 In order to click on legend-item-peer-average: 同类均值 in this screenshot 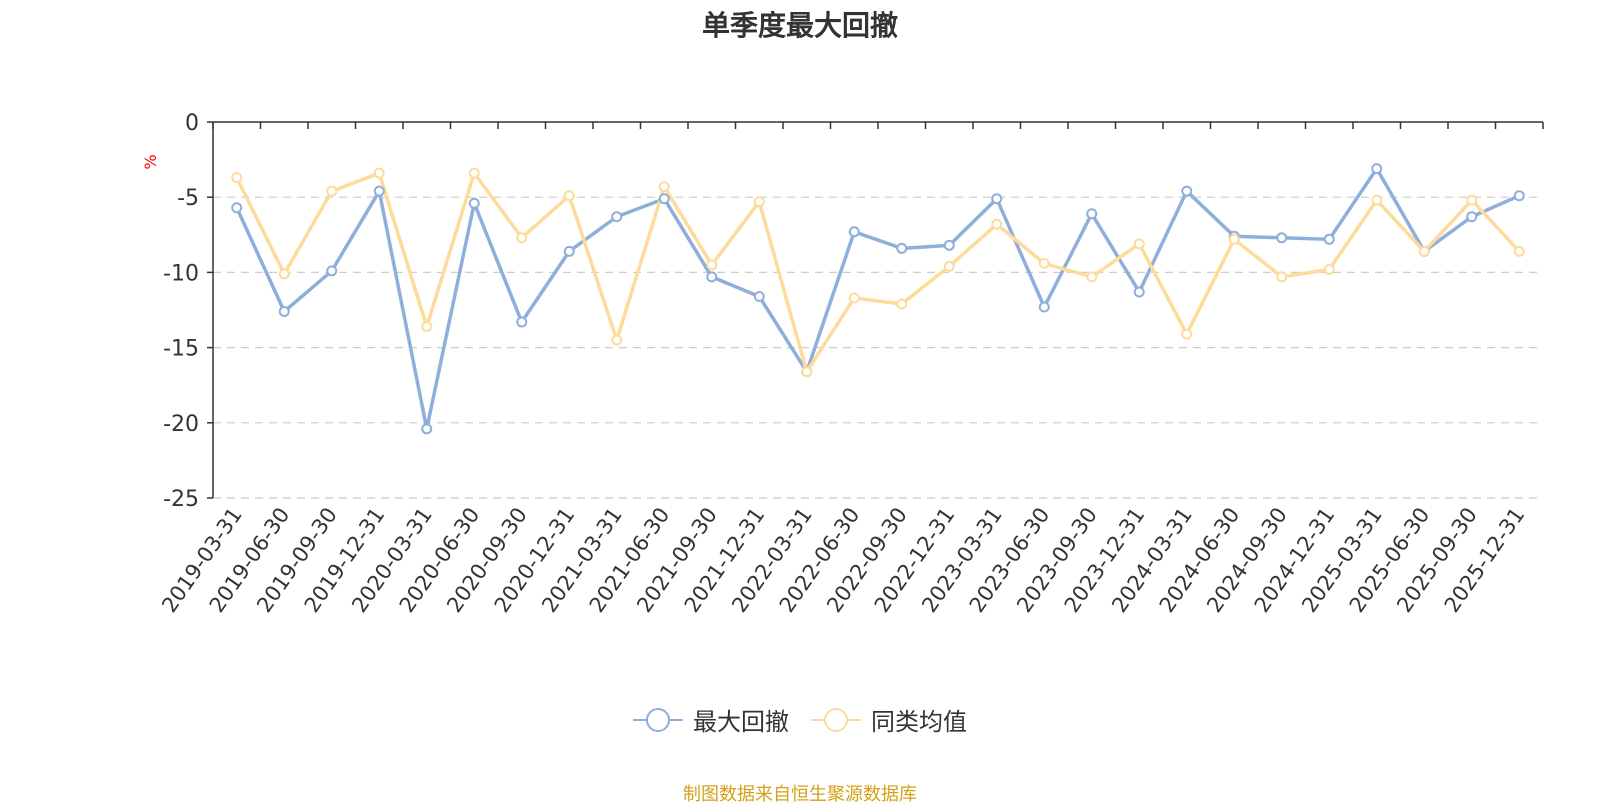, I will do `click(889, 719)`.